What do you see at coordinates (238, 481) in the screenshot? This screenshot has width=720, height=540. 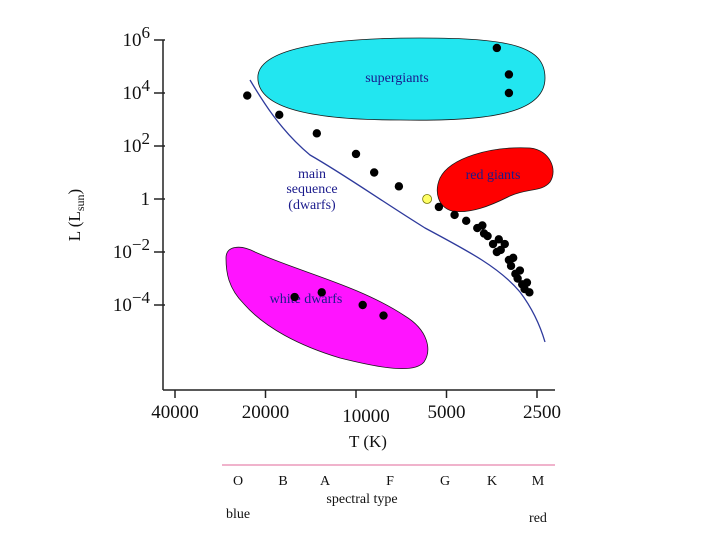 I see `spectral-type-o: O` at bounding box center [238, 481].